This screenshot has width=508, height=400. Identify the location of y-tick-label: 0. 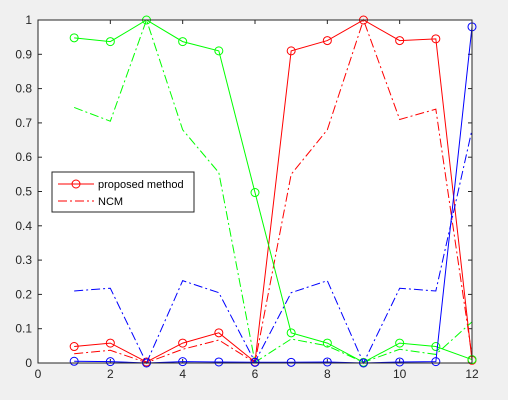
(28, 363).